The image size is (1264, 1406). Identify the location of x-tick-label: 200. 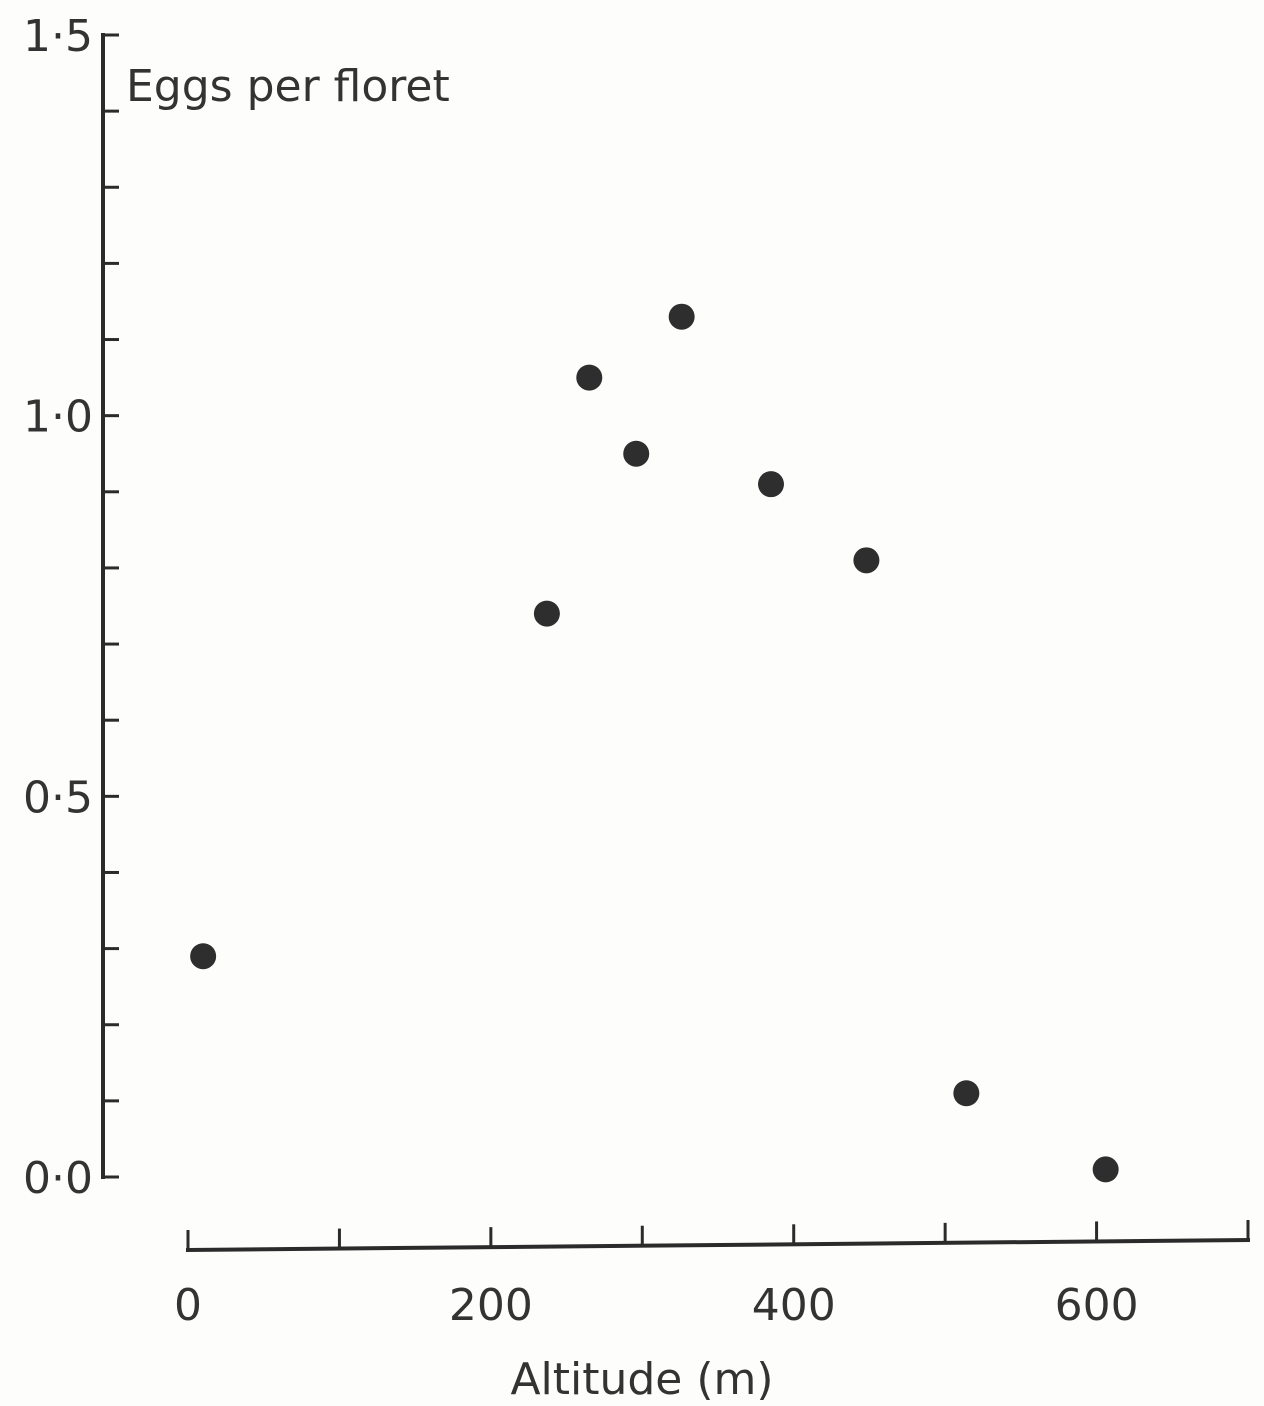
(491, 1305).